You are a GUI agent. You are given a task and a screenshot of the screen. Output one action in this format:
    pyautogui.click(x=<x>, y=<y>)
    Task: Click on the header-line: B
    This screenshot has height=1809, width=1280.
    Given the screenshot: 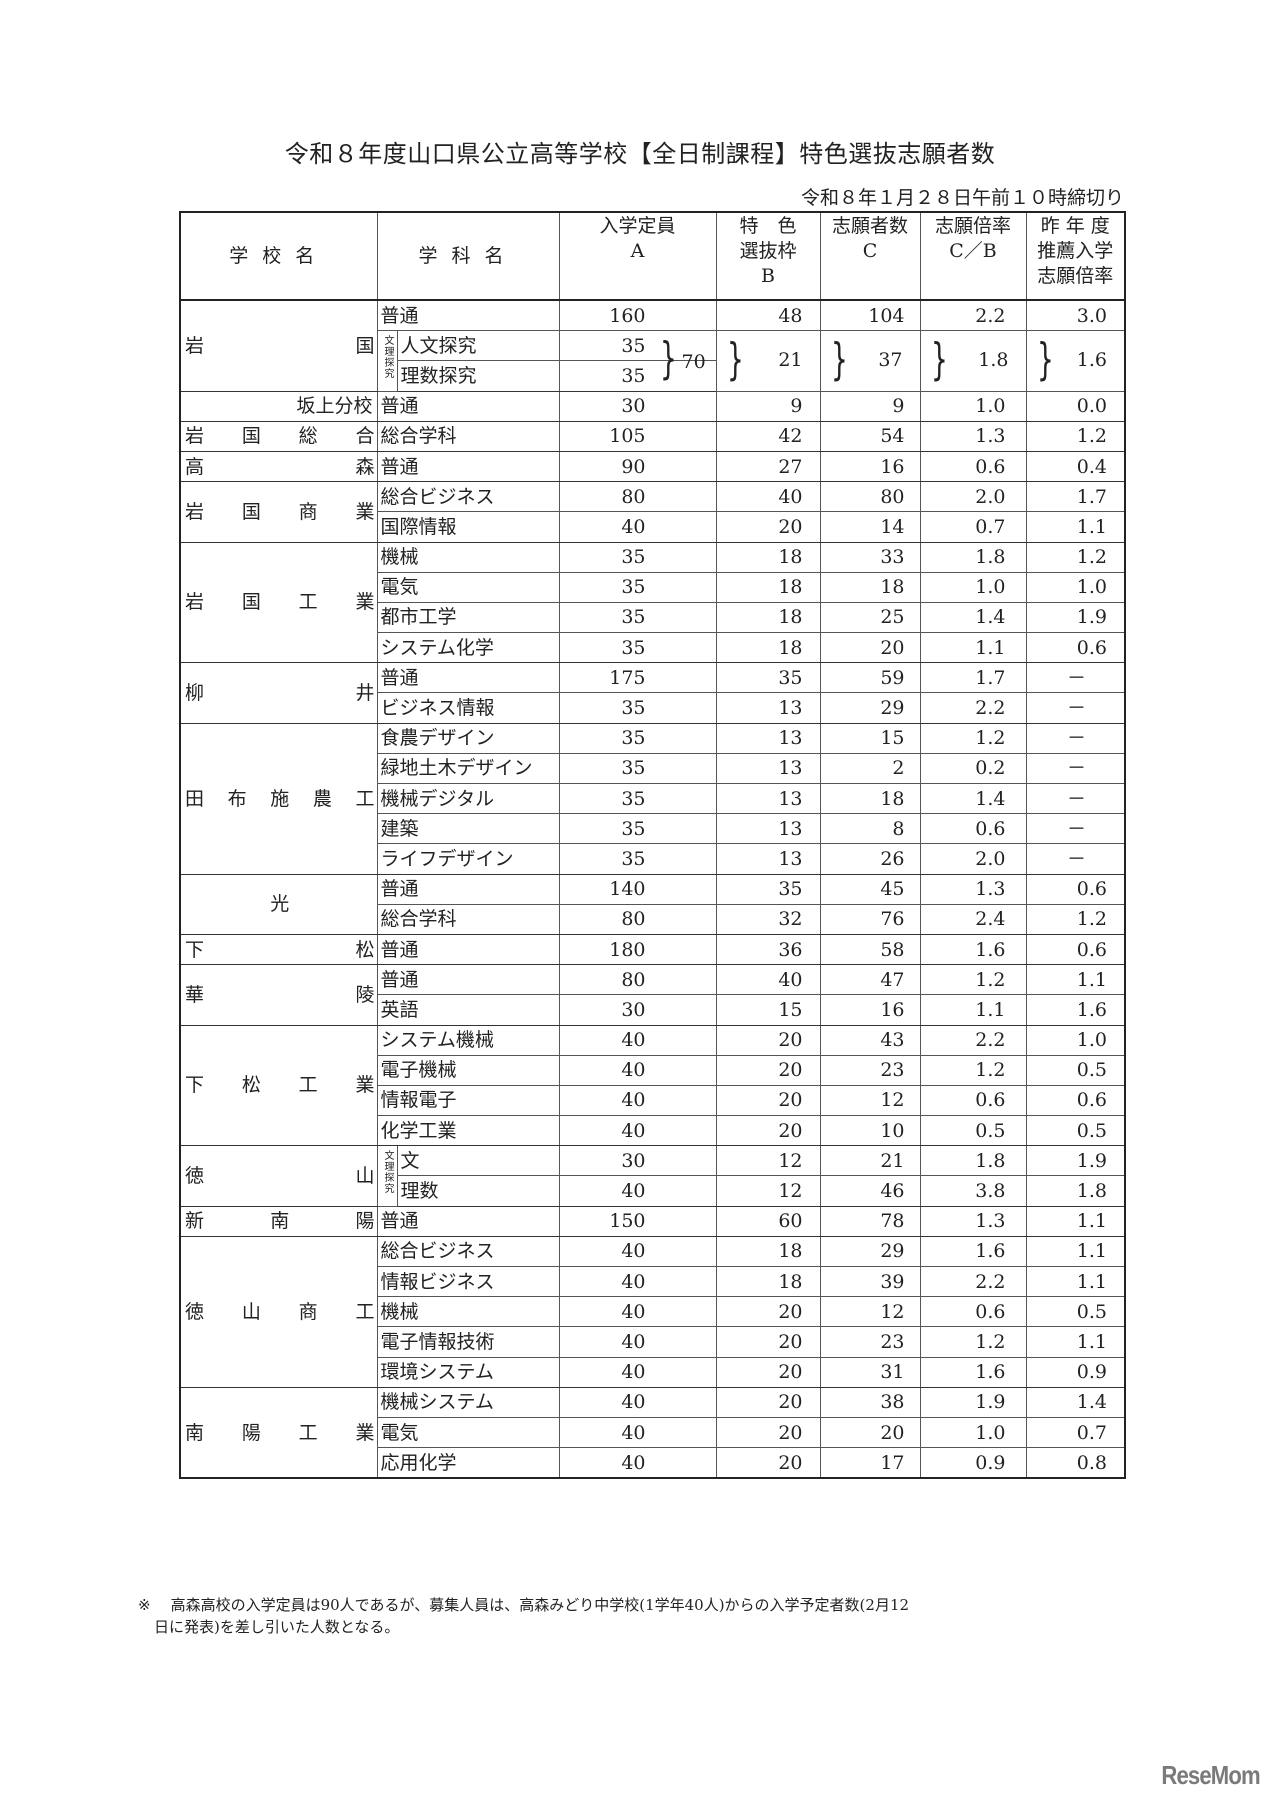 What is the action you would take?
    pyautogui.click(x=768, y=276)
    